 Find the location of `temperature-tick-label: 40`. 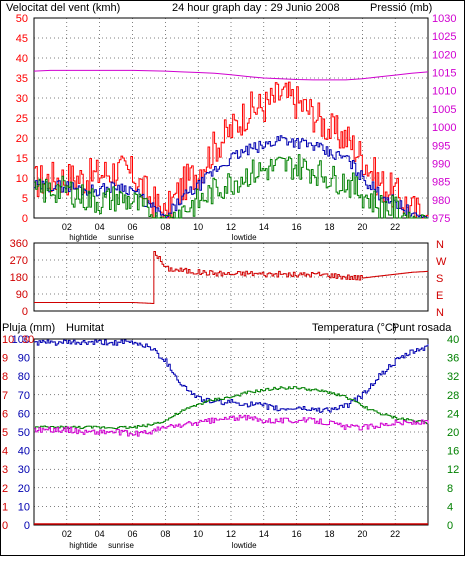

temperature-tick-label: 40 is located at coordinates (453, 340).